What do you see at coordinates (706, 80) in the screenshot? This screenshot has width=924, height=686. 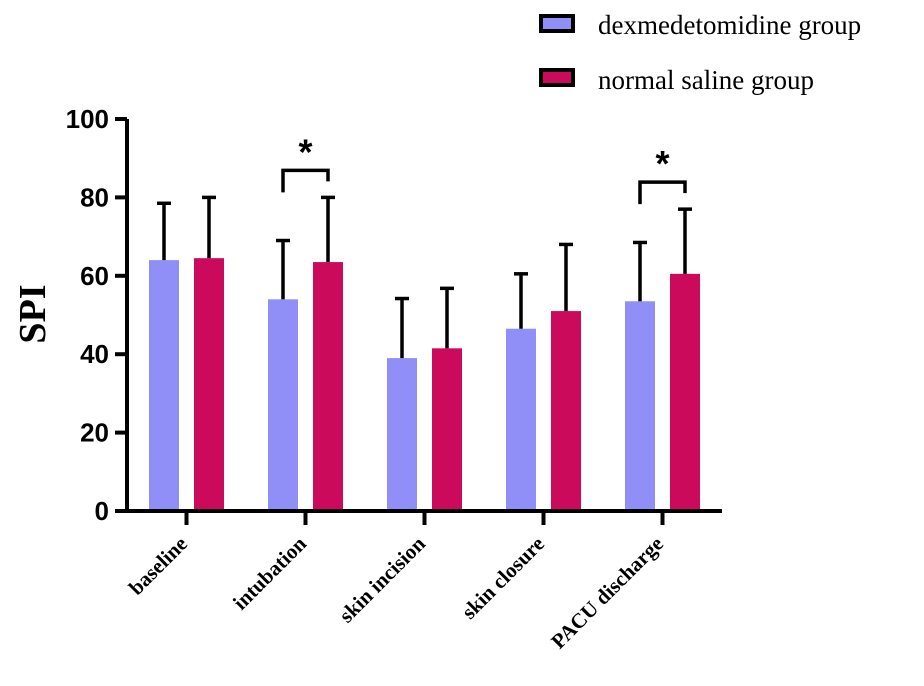 I see `legend-label-normal-saline: normal saline group` at bounding box center [706, 80].